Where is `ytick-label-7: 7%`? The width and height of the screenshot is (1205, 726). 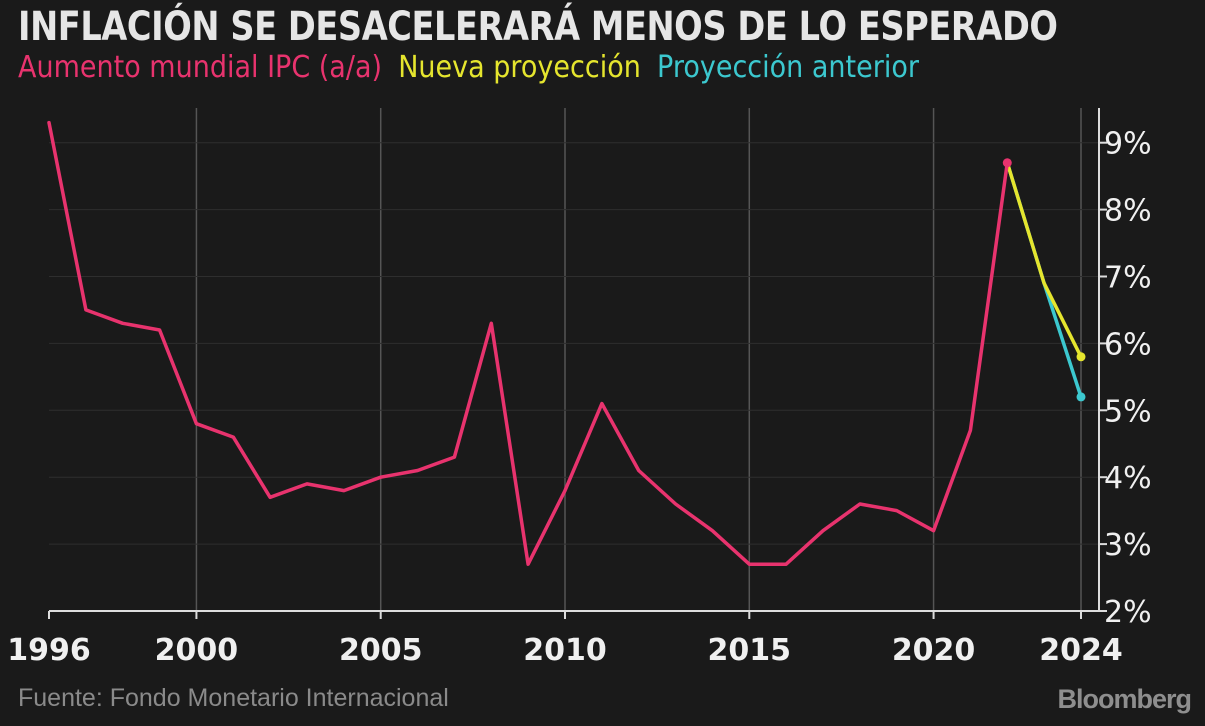
ytick-label-7: 7% is located at coordinates (1128, 278).